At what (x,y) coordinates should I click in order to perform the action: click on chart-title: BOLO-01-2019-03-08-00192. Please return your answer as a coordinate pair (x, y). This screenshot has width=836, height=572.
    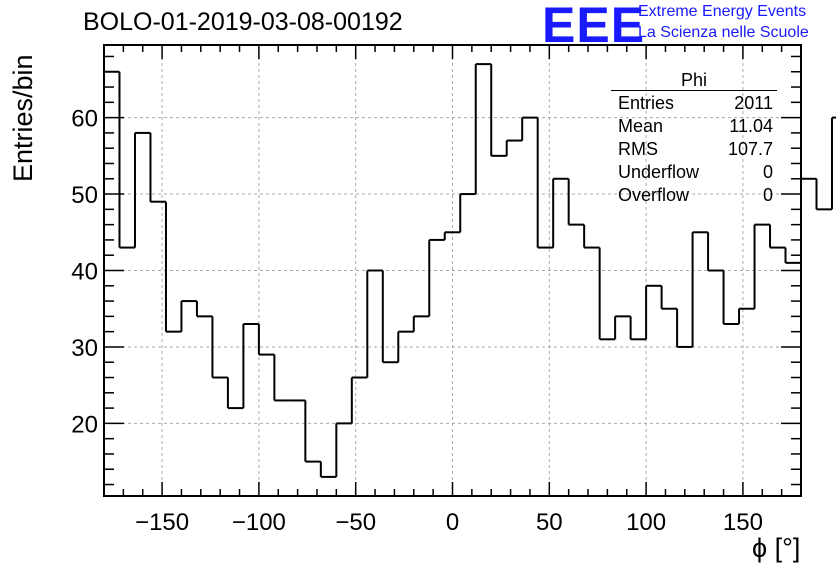
    Looking at the image, I should click on (243, 22).